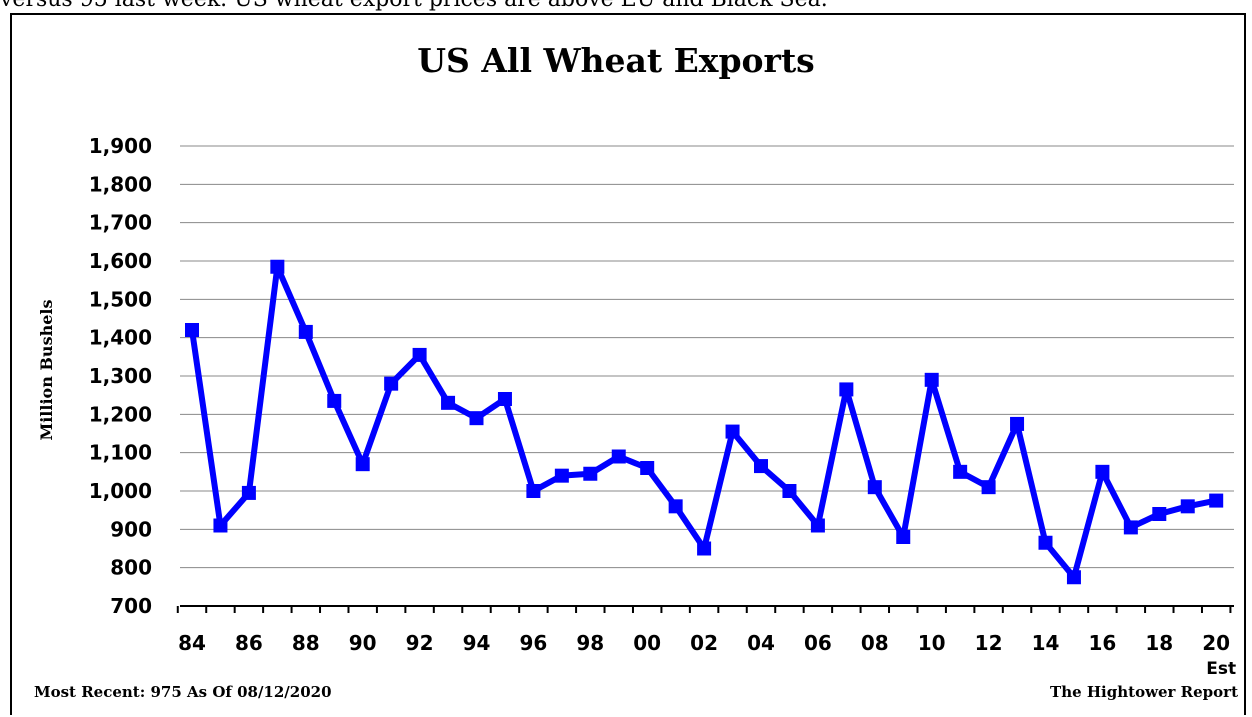 The width and height of the screenshot is (1252, 717). What do you see at coordinates (306, 643) in the screenshot?
I see `x-tick-label: 88` at bounding box center [306, 643].